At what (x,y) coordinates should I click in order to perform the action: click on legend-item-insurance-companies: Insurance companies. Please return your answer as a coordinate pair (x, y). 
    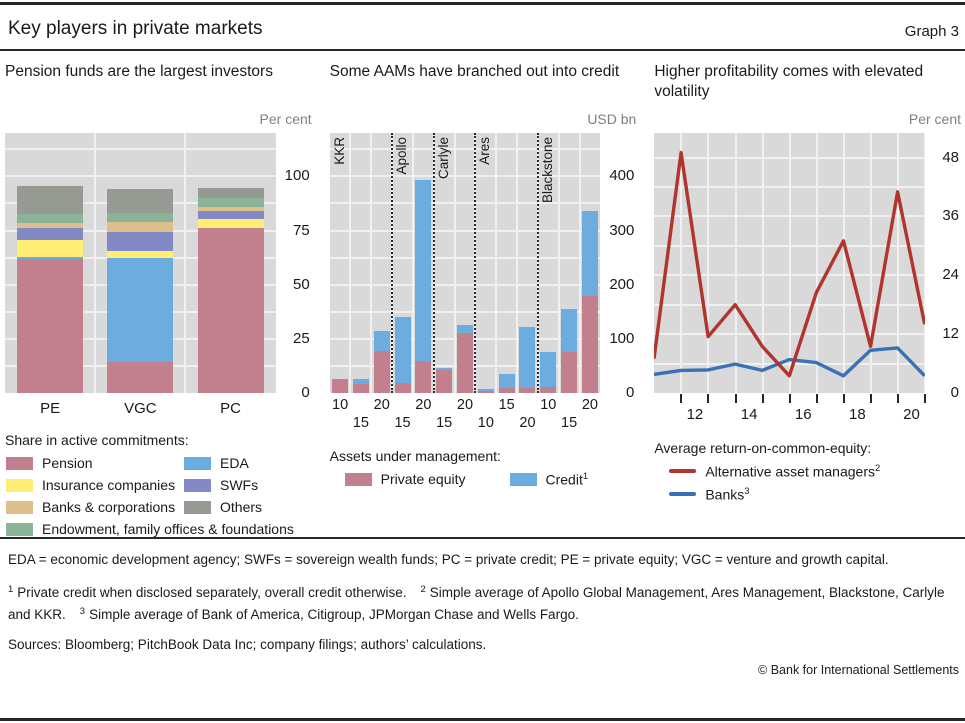
    Looking at the image, I should click on (95, 485).